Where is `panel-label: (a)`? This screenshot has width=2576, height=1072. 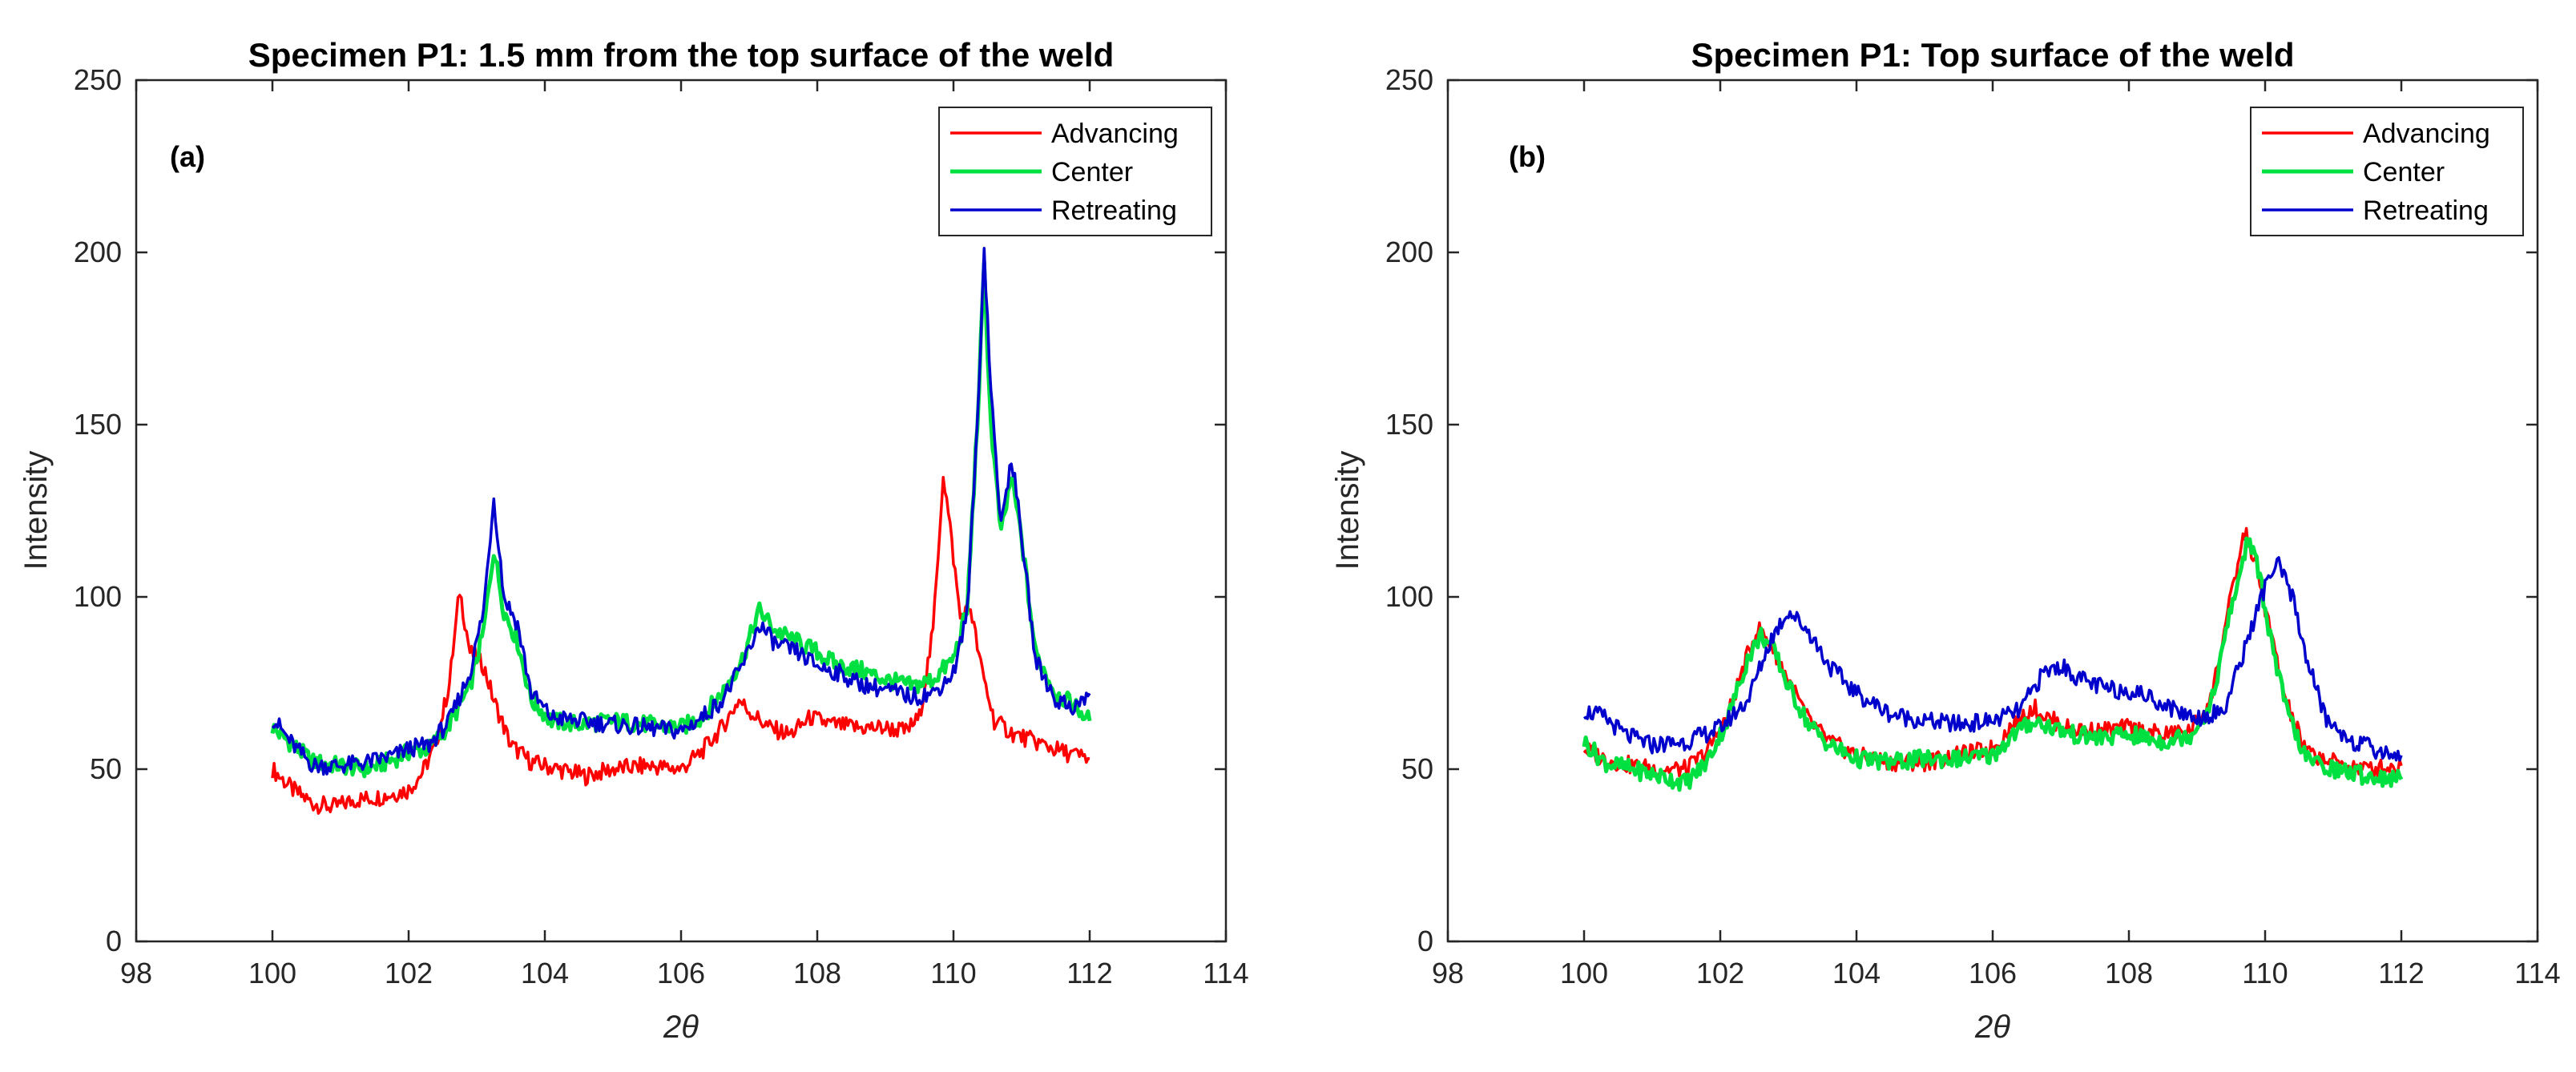
panel-label: (a) is located at coordinates (187, 156).